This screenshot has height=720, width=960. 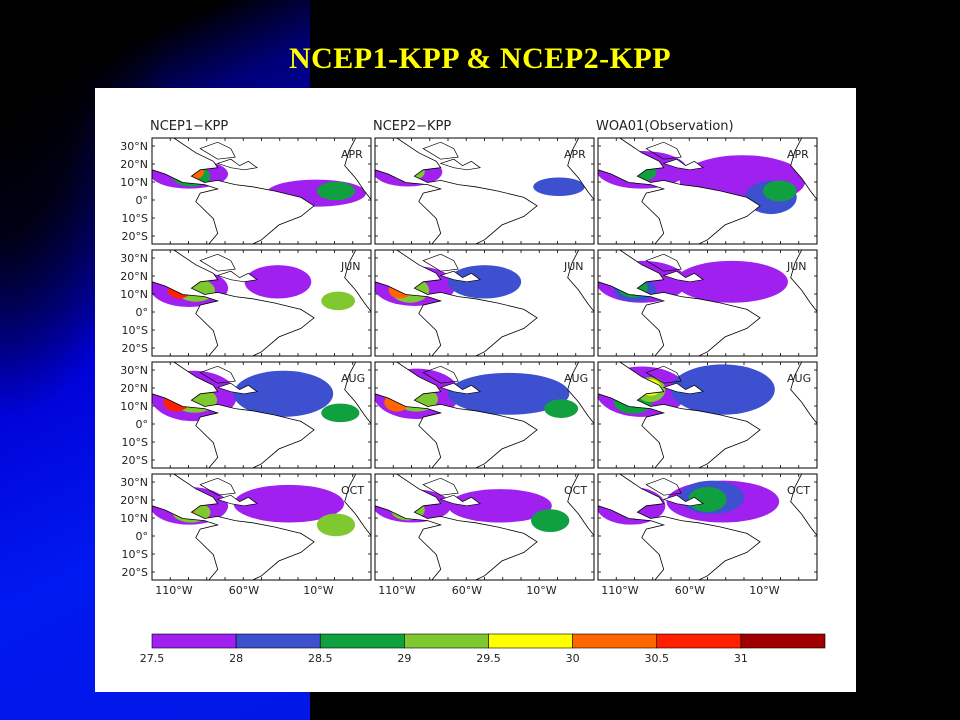 What do you see at coordinates (657, 658) in the screenshot?
I see `colorbar-tick-label: 30.5` at bounding box center [657, 658].